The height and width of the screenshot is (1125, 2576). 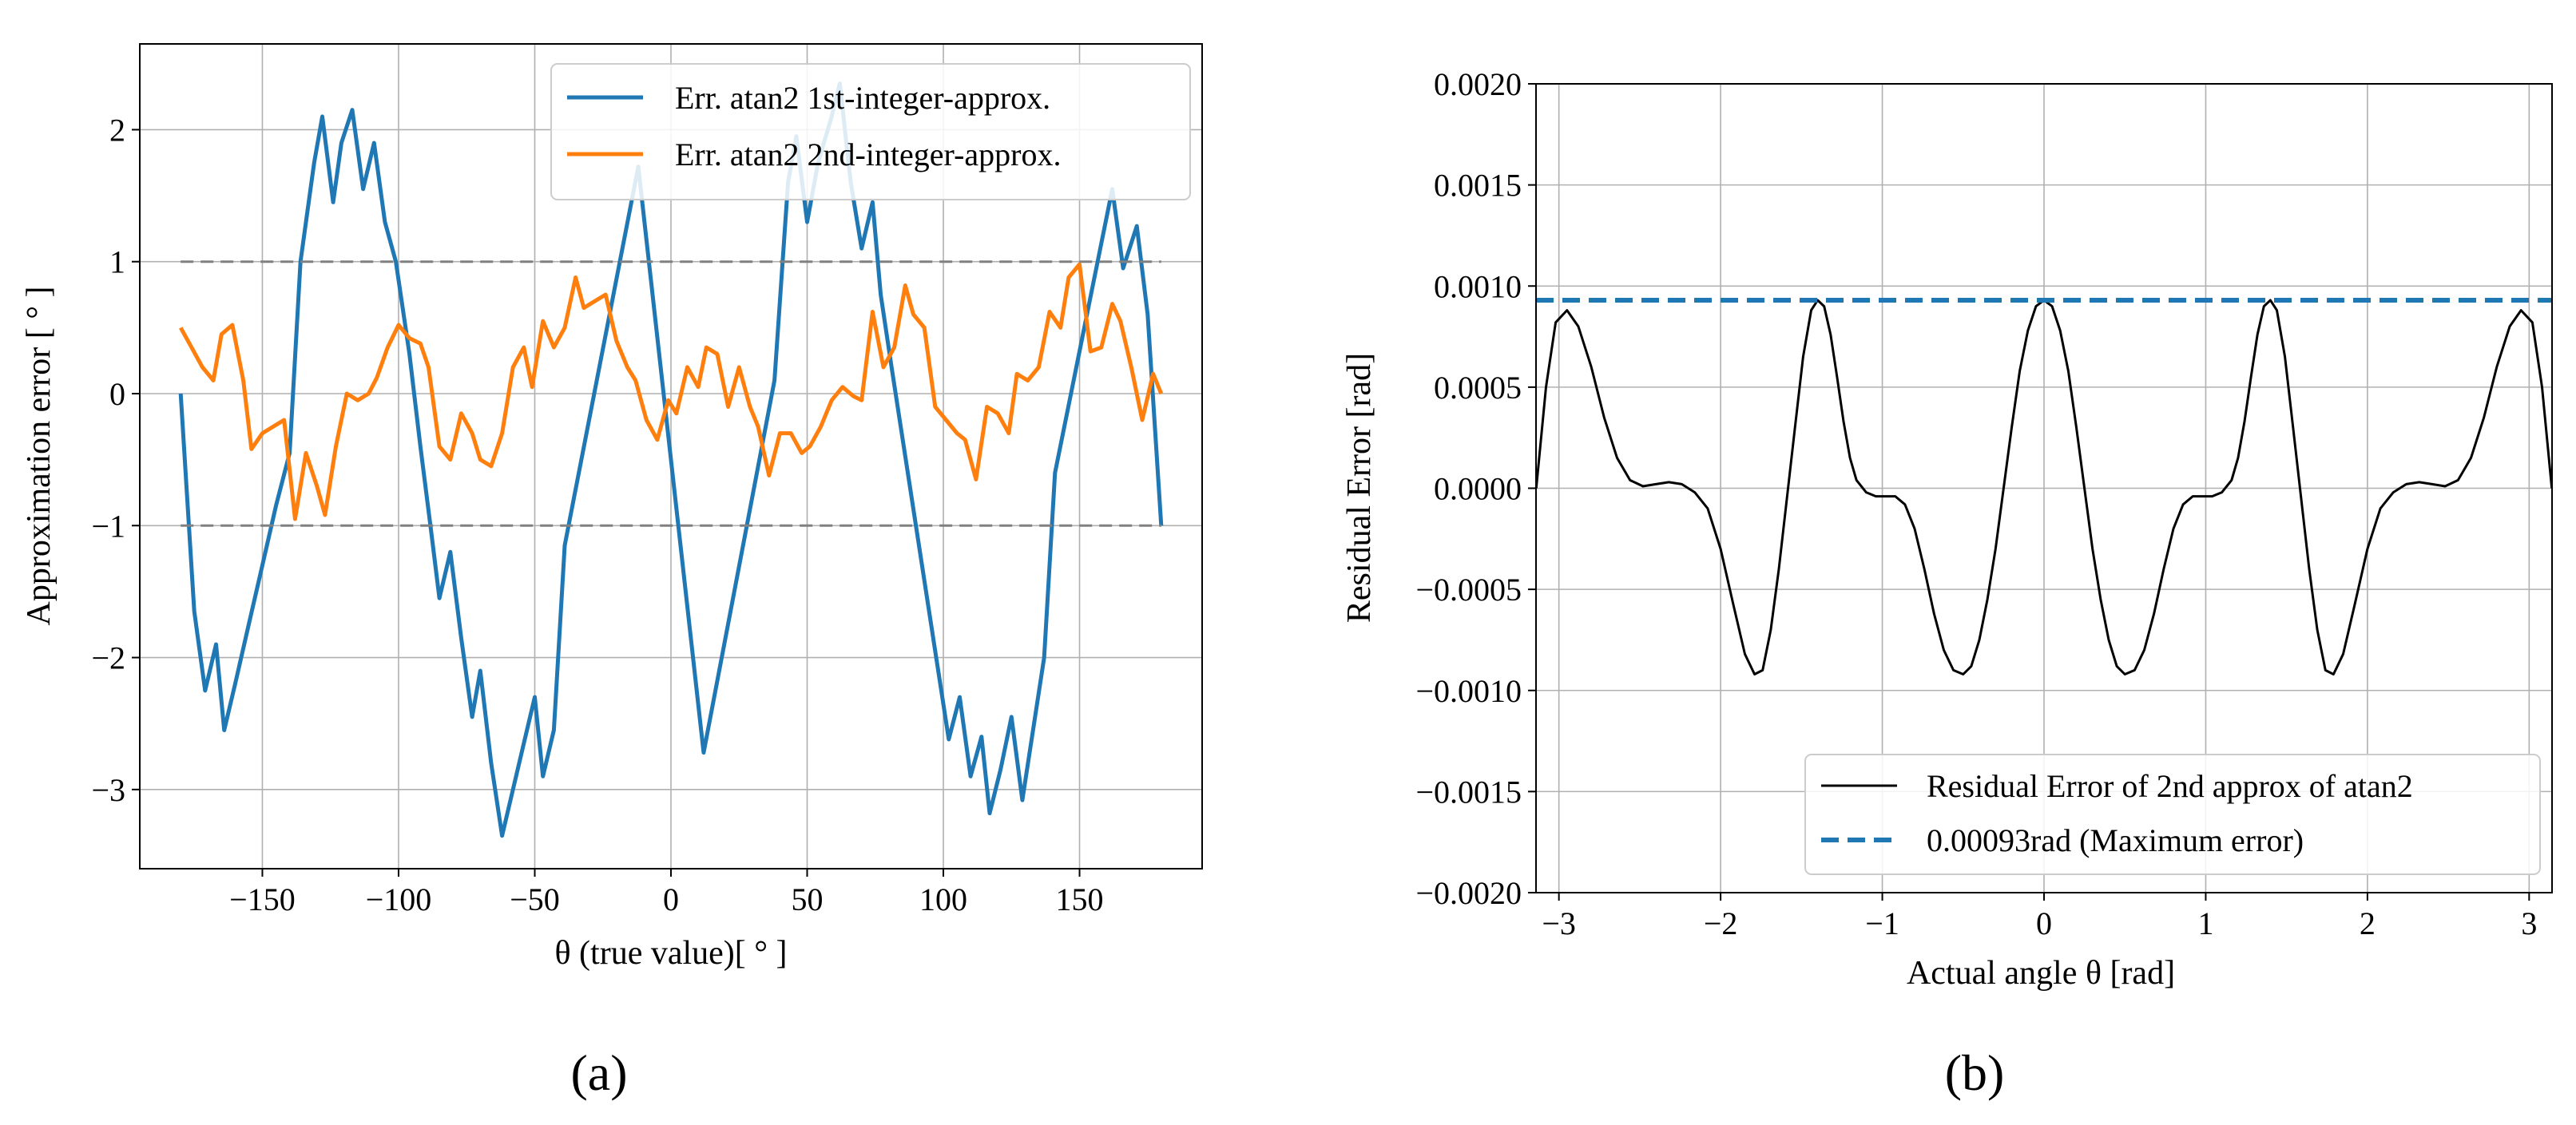 I want to click on y-tick-label: −3, so click(x=108, y=790).